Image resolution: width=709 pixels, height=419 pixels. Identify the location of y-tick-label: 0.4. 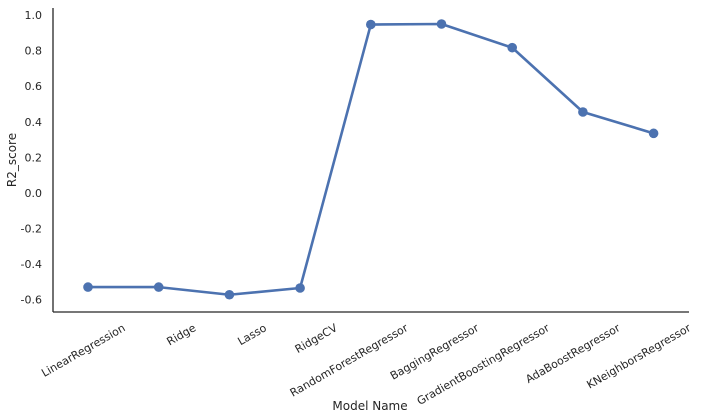
(34, 122).